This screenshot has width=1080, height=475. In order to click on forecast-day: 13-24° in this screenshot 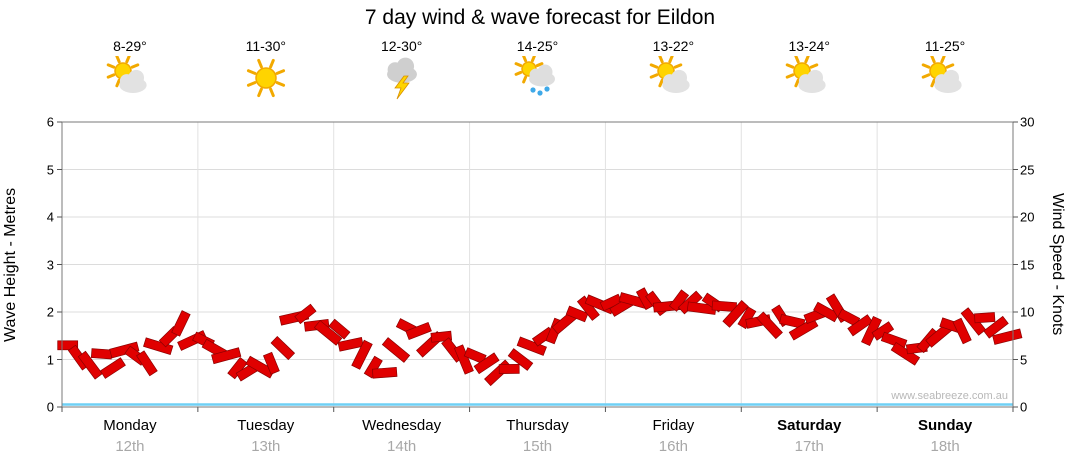, I will do `click(809, 70)`.